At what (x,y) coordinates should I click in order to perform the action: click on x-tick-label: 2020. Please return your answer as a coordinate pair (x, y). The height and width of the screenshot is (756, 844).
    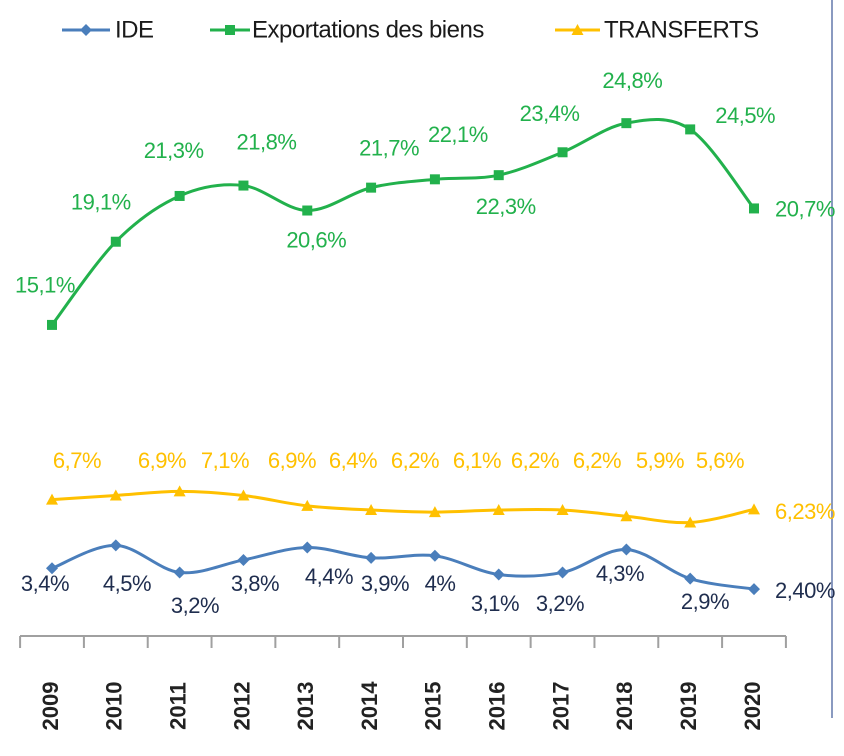
    Looking at the image, I should click on (752, 706).